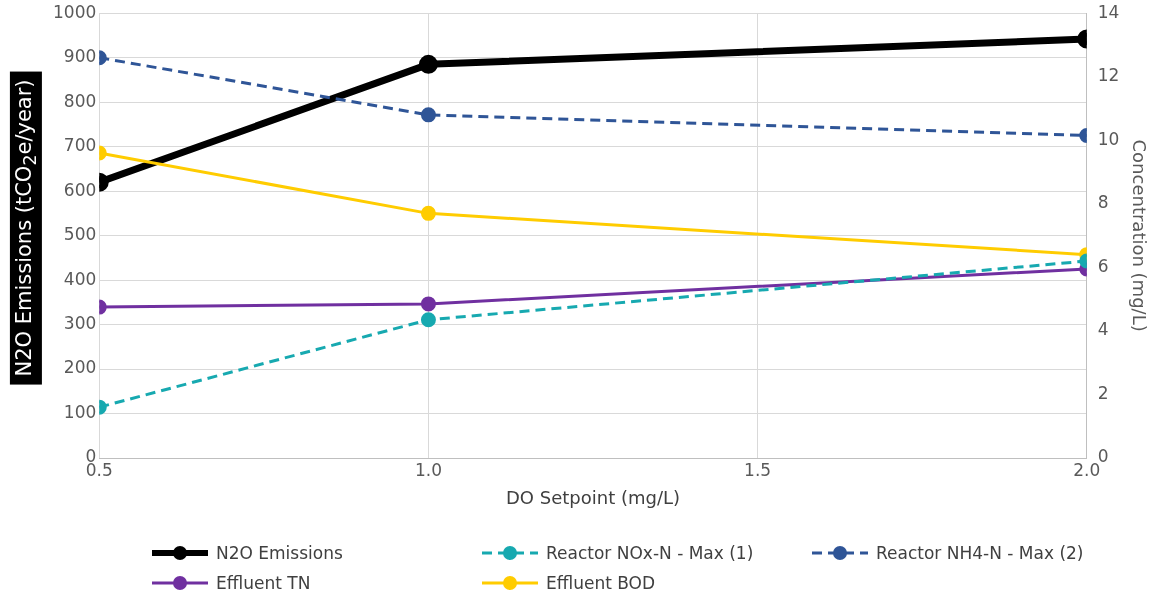 Image resolution: width=1156 pixels, height=609 pixels. Describe the element at coordinates (80, 189) in the screenshot. I see `y-tick-label: 600` at that location.